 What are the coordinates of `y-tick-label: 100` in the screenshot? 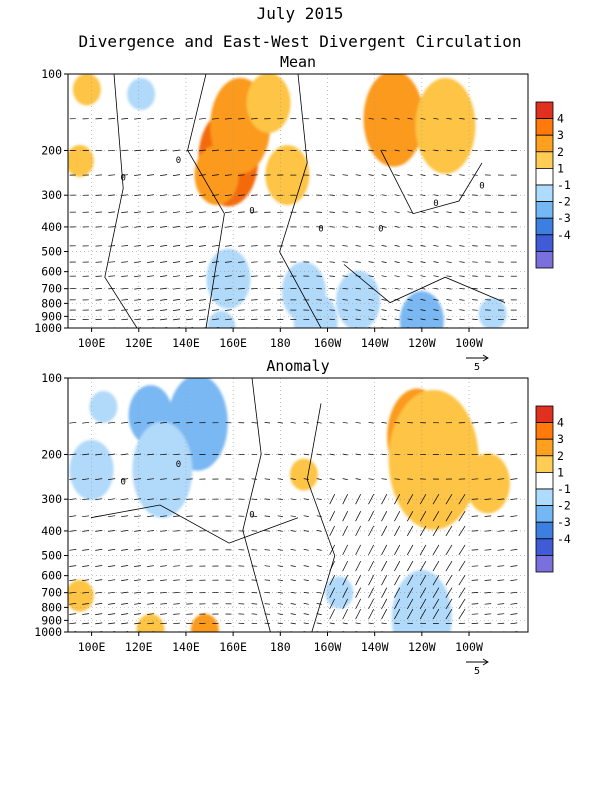 It's located at (51, 74).